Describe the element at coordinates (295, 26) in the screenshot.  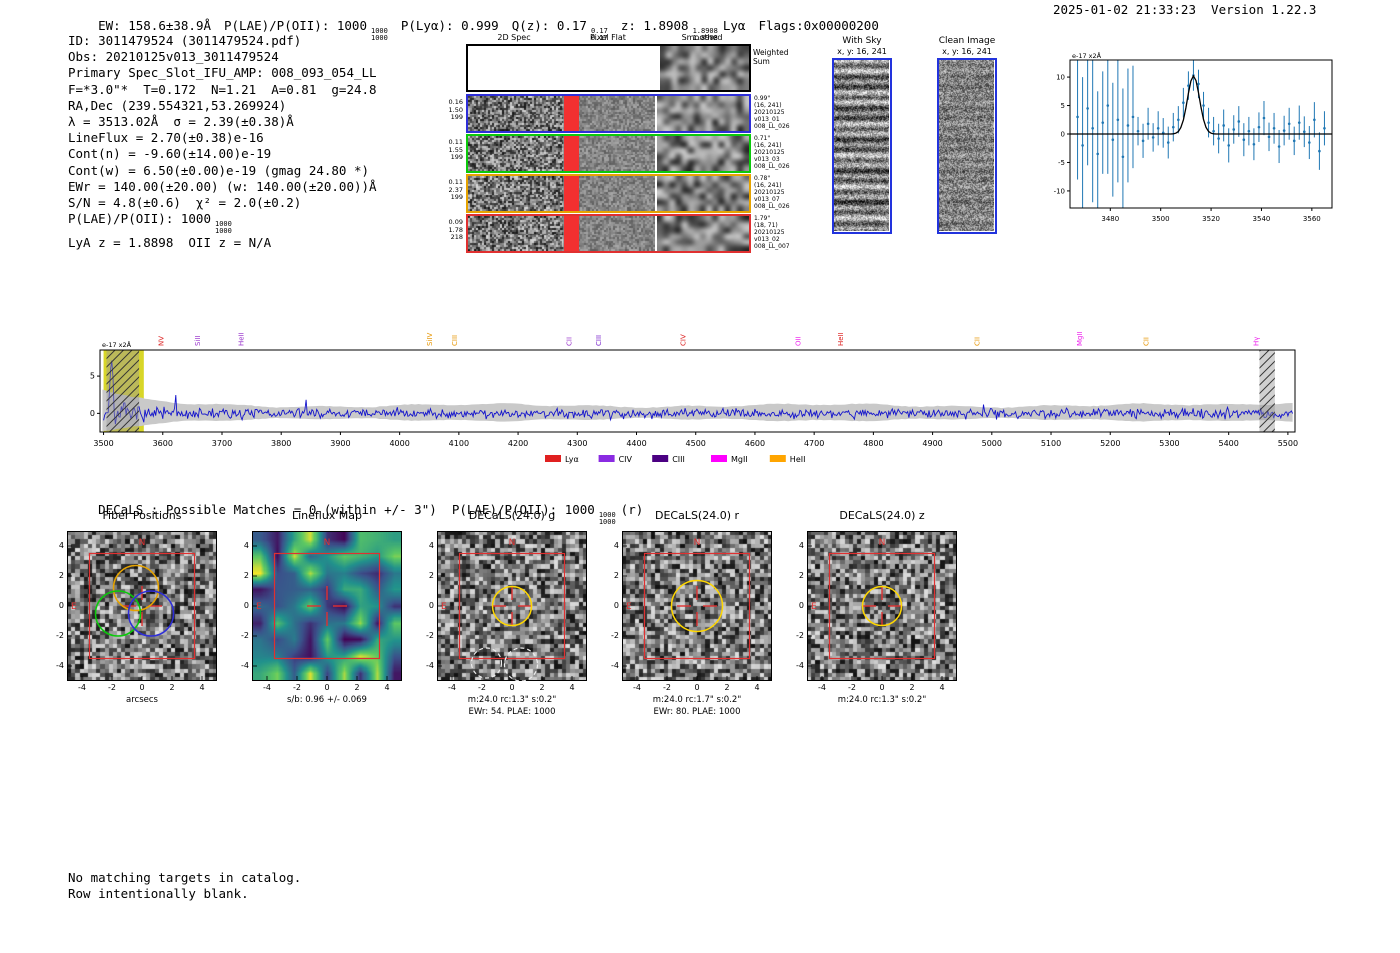
I see `header-plae: P(LAE)/P(OII): 1000` at that location.